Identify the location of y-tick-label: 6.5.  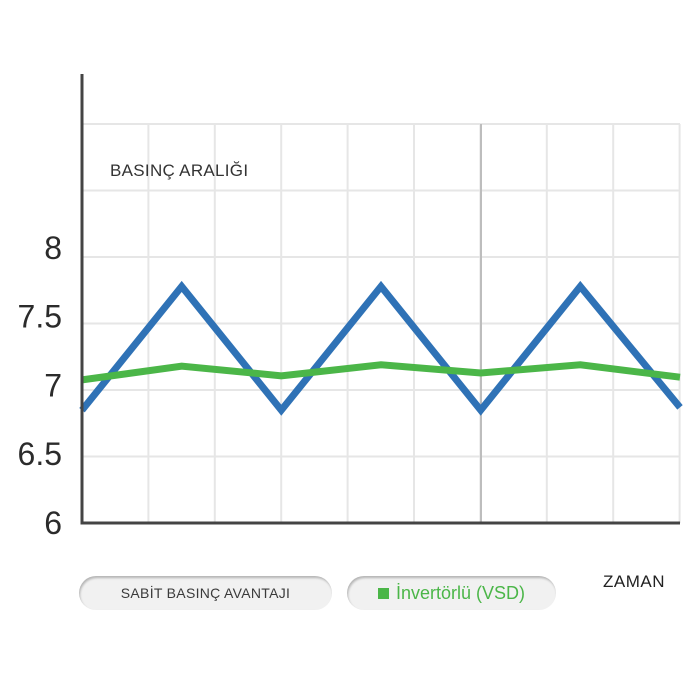
(40, 454).